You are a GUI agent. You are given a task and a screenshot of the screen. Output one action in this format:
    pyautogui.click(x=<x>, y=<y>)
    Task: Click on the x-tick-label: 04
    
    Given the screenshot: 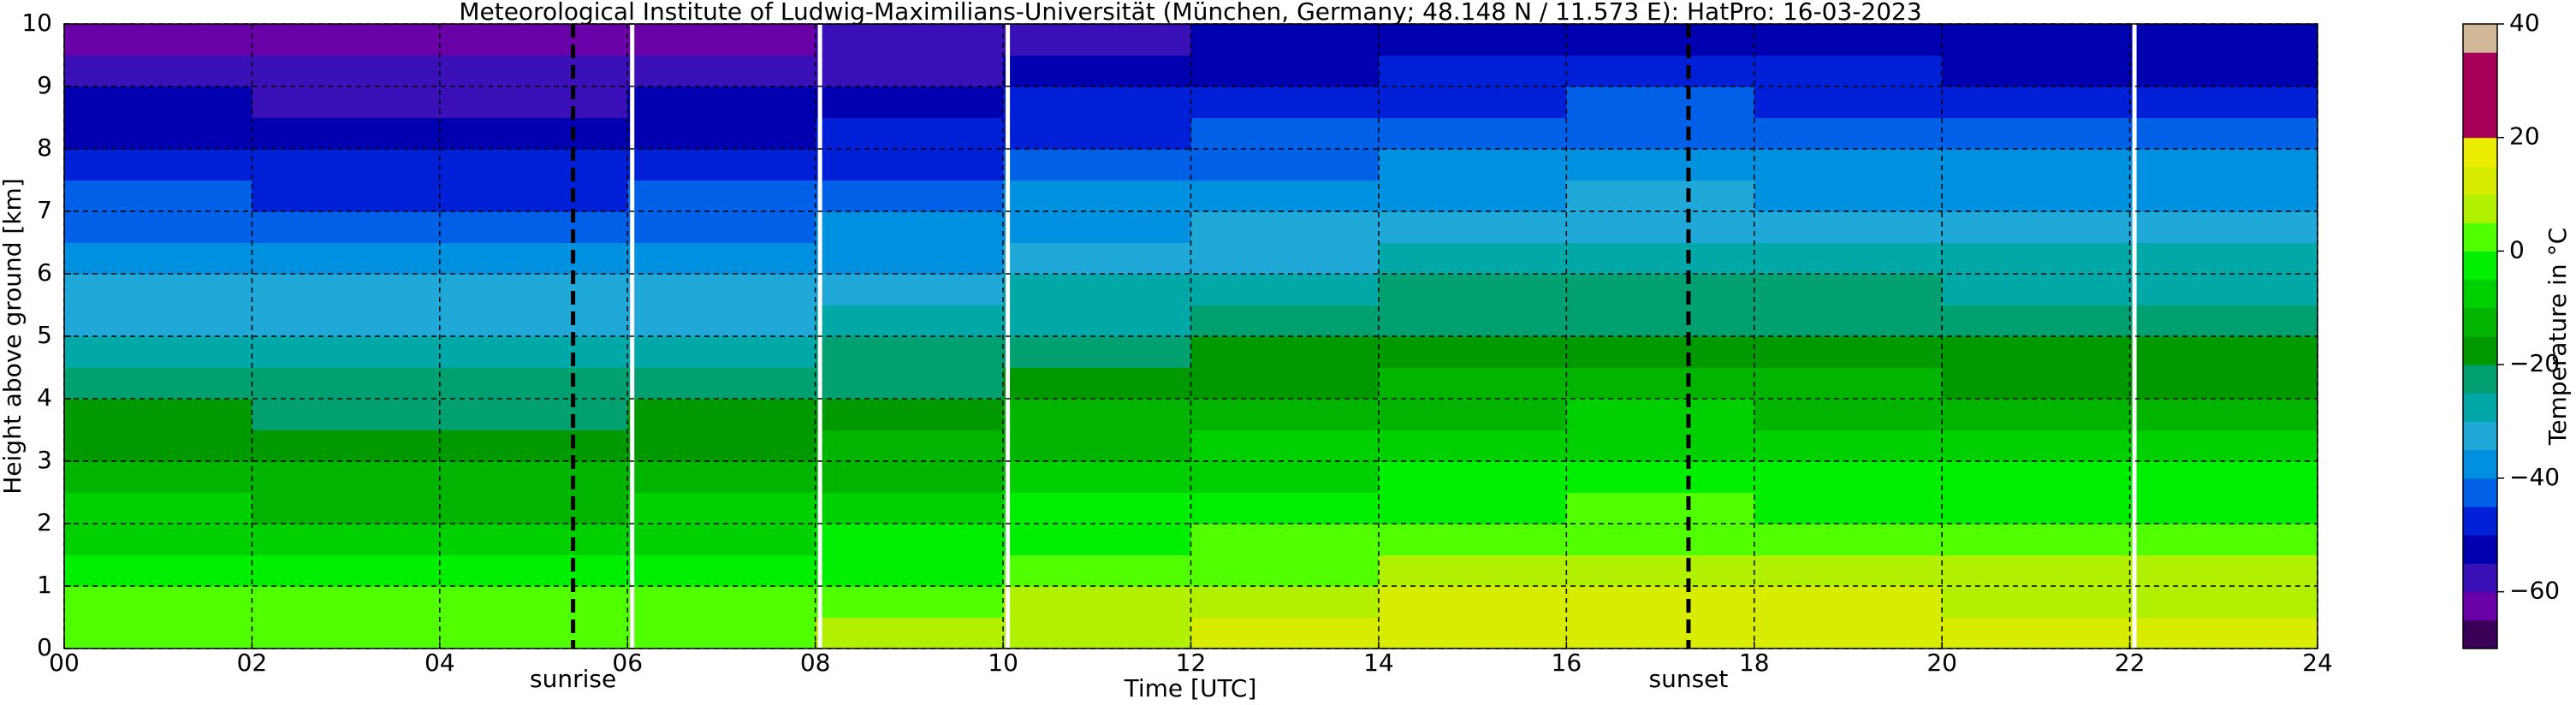 What is the action you would take?
    pyautogui.click(x=439, y=663)
    